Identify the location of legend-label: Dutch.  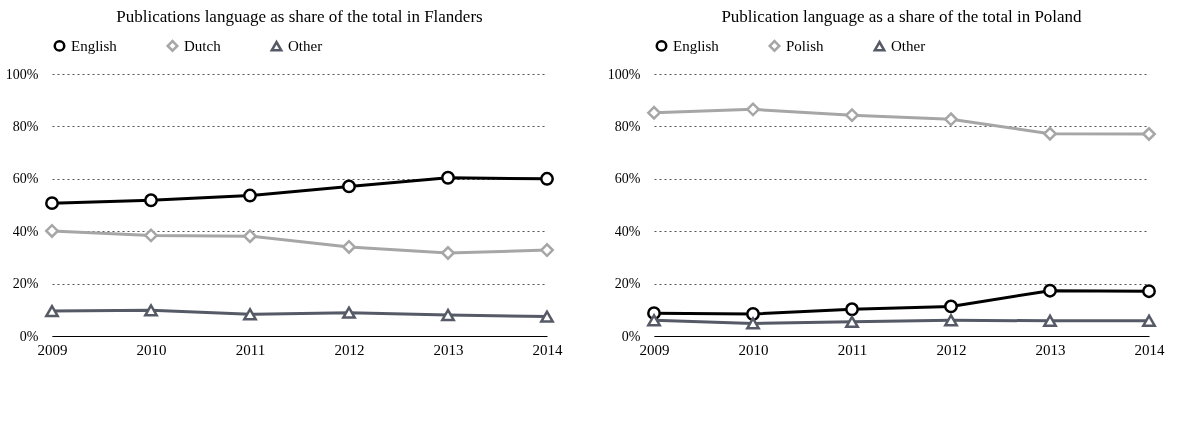
(203, 45).